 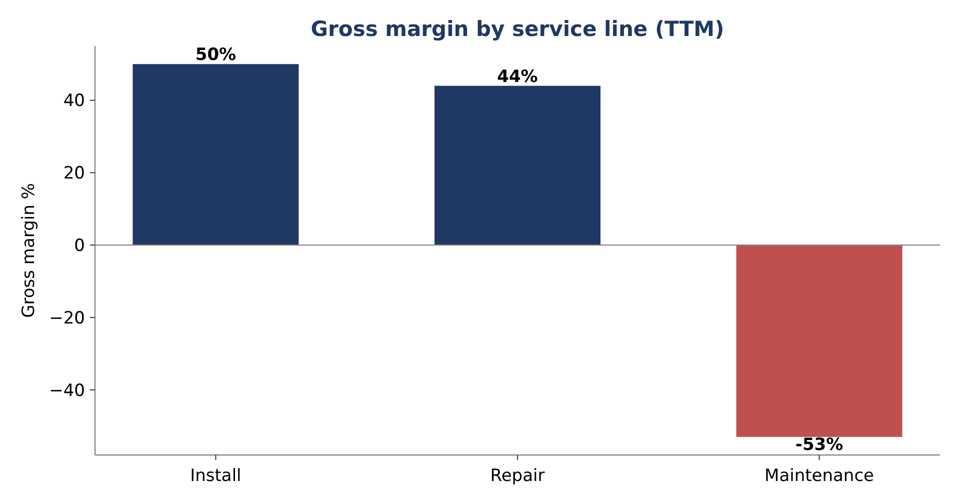 I want to click on y-tick-label: 0, so click(x=79, y=246).